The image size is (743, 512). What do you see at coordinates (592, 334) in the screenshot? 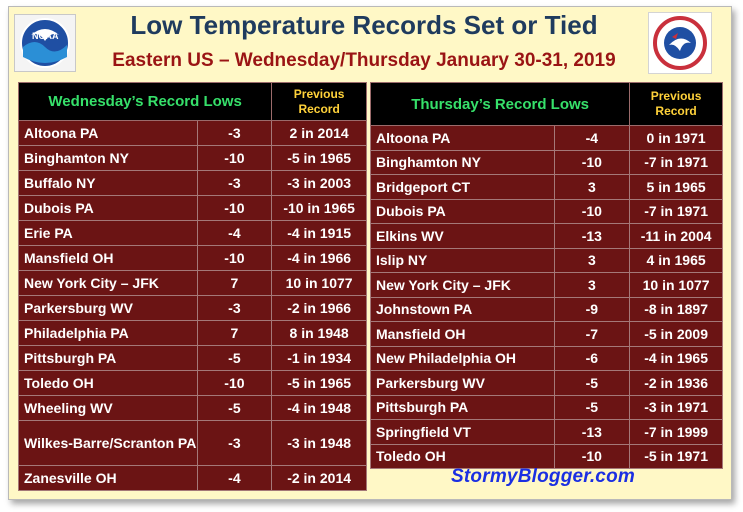
I see `record-low-cell: -7` at bounding box center [592, 334].